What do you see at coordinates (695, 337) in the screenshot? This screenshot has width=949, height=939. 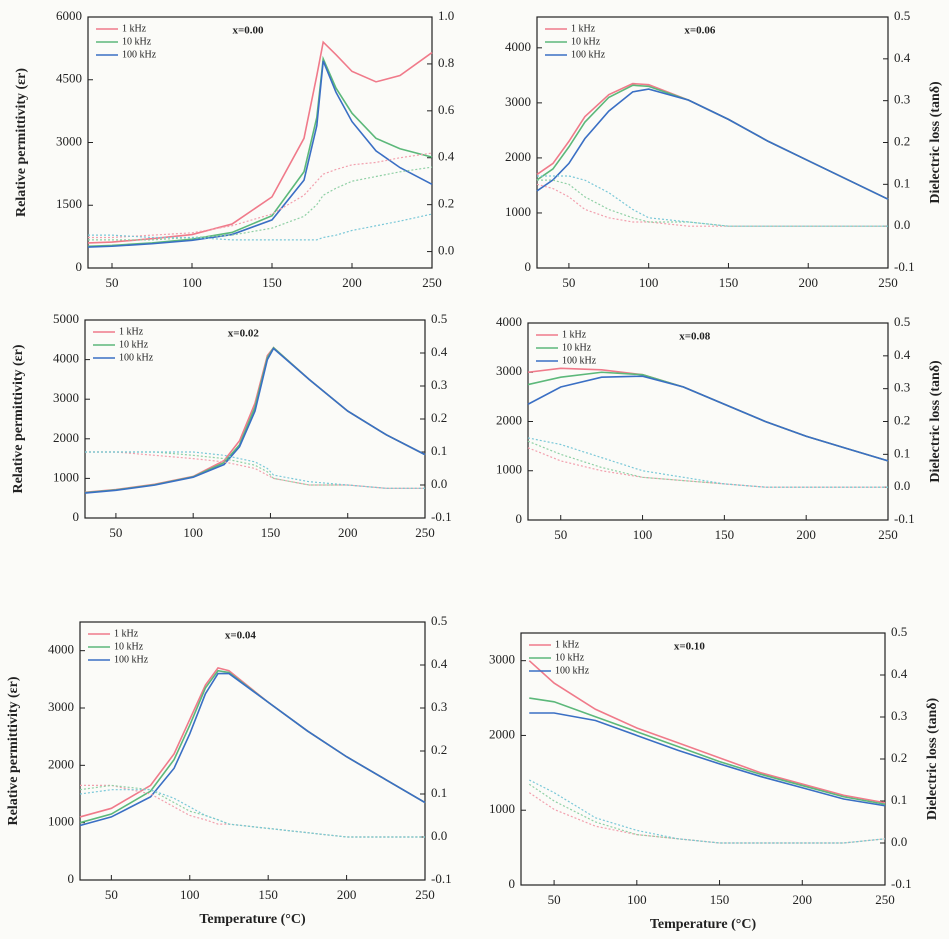 I see `panel-annotation: x=0.08` at bounding box center [695, 337].